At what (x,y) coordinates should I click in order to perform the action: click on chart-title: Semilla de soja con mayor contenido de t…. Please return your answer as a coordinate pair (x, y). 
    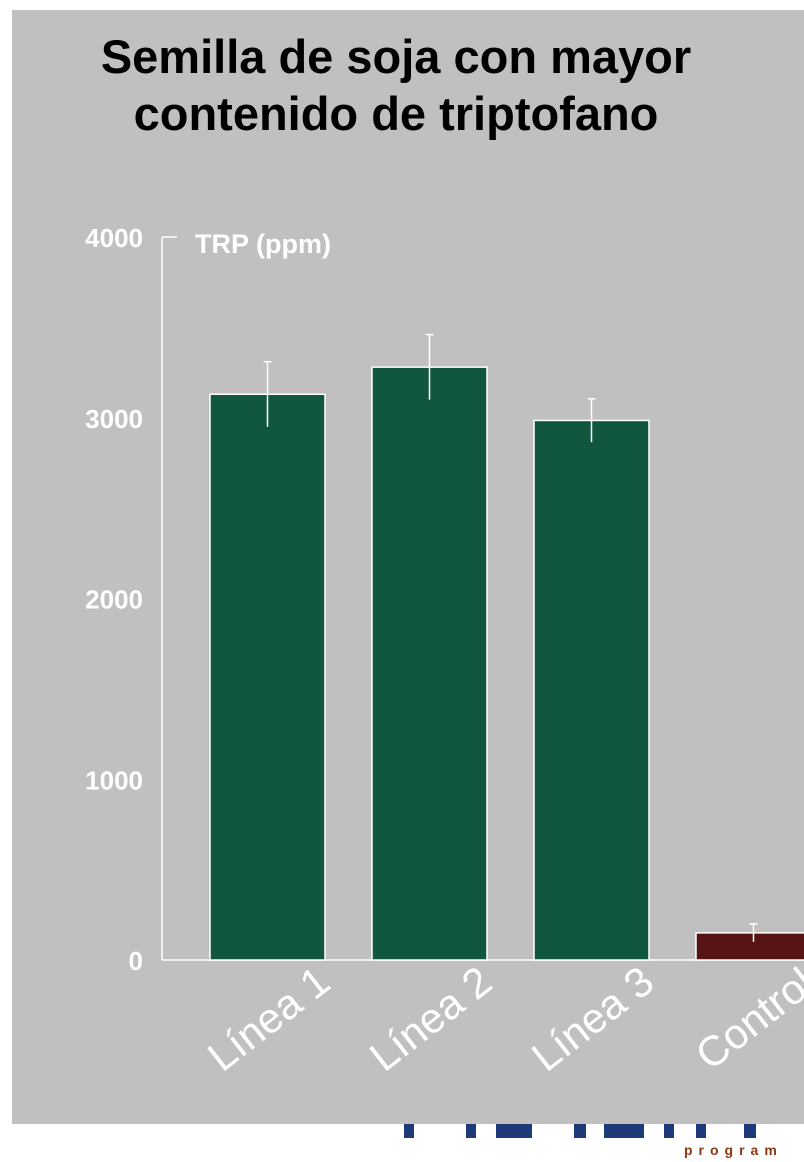
    Looking at the image, I should click on (396, 85).